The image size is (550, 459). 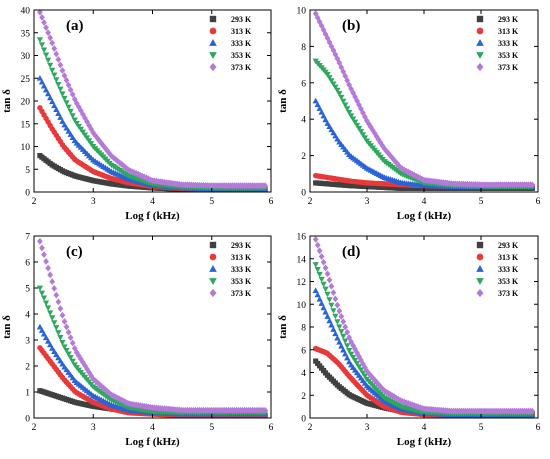 I want to click on y-tick-label: 6, so click(x=27, y=264).